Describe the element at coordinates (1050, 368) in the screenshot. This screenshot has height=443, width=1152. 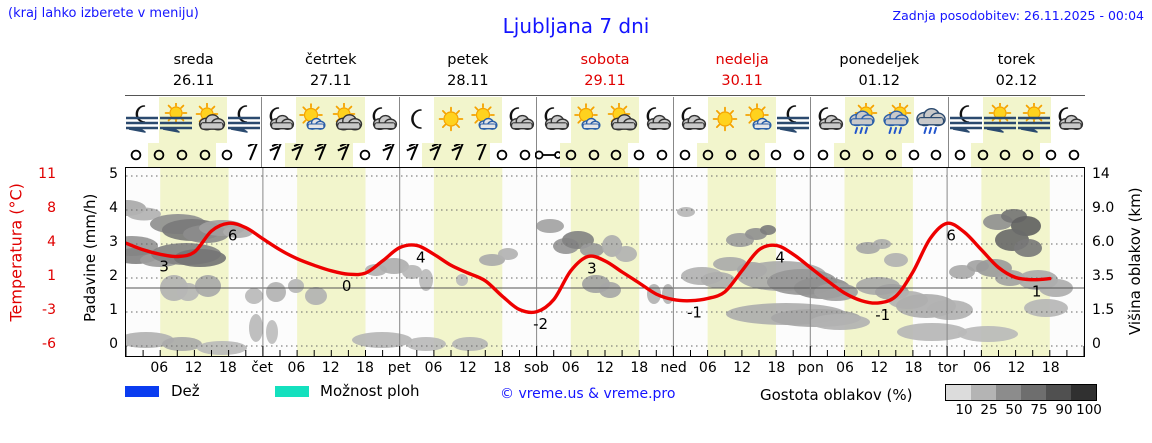
I see `x-label-26: 18` at that location.